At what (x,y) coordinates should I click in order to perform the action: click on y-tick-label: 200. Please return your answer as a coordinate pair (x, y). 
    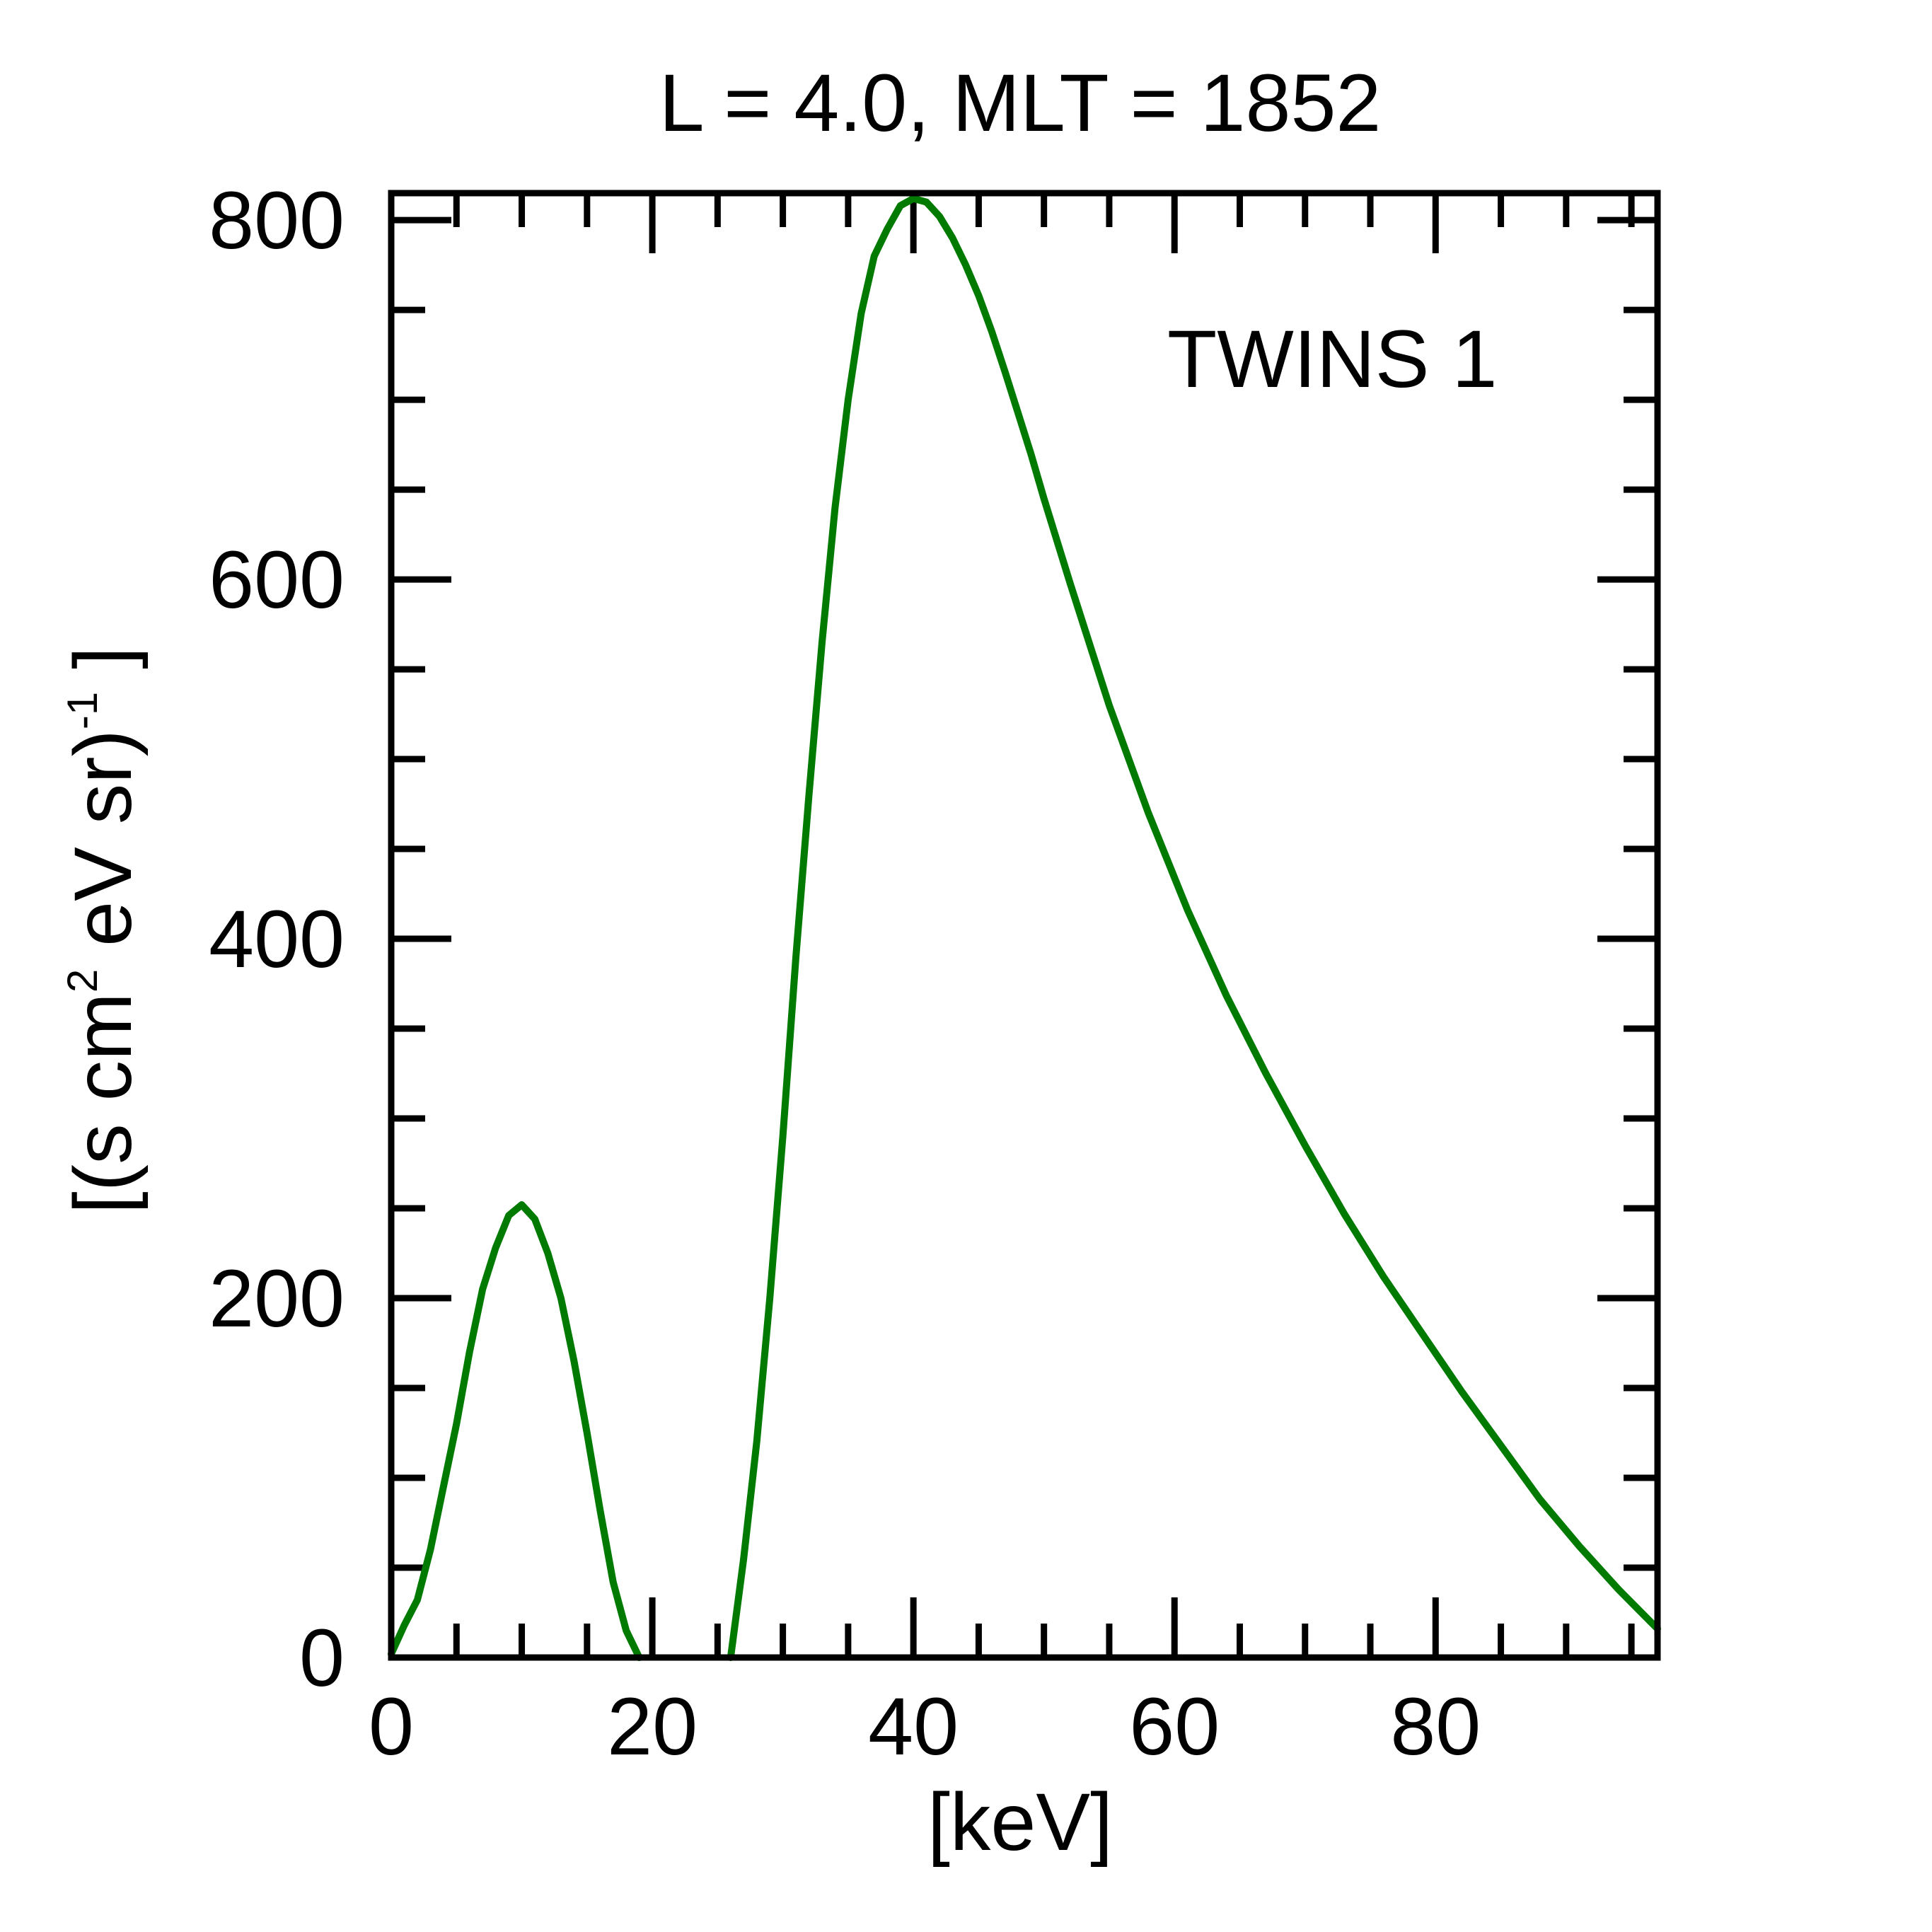
    Looking at the image, I should click on (277, 1299).